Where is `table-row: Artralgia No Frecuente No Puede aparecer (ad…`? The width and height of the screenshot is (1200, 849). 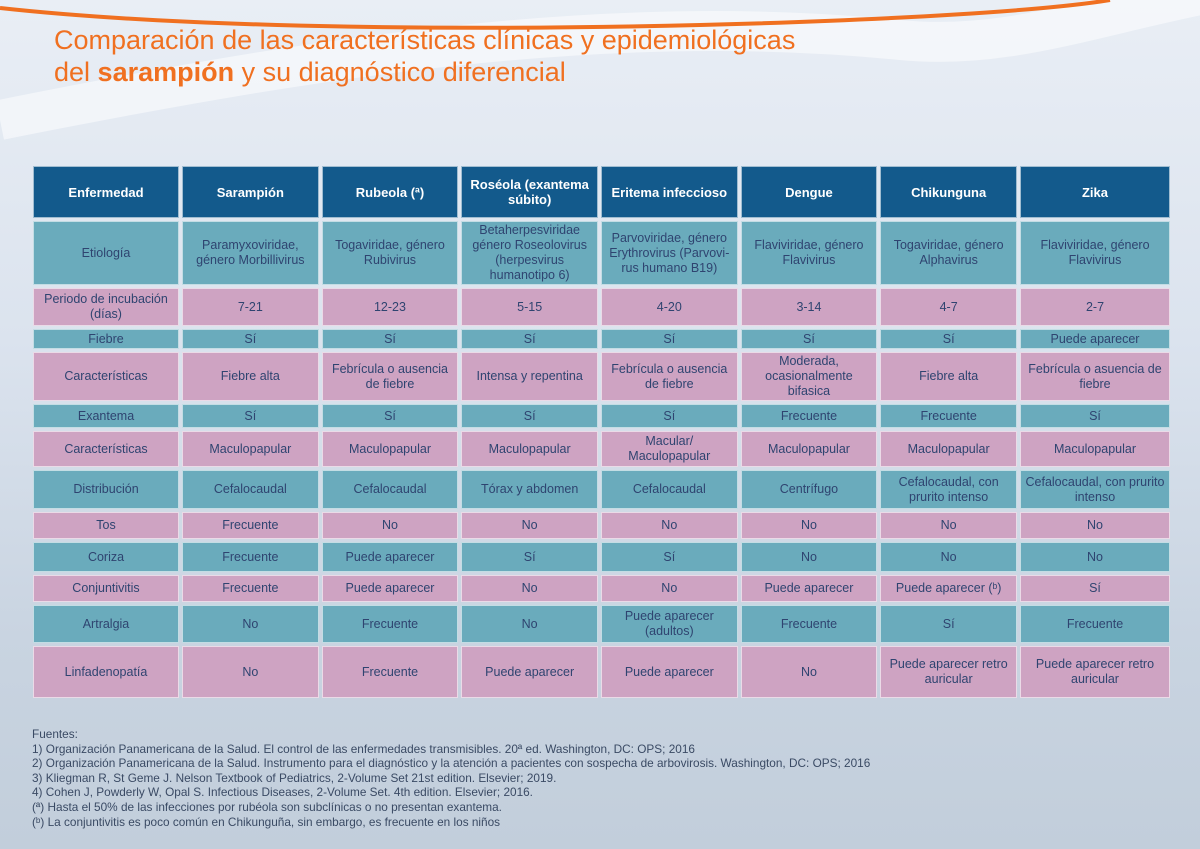 table-row: Artralgia No Frecuente No Puede aparecer (ad… is located at coordinates (601, 624).